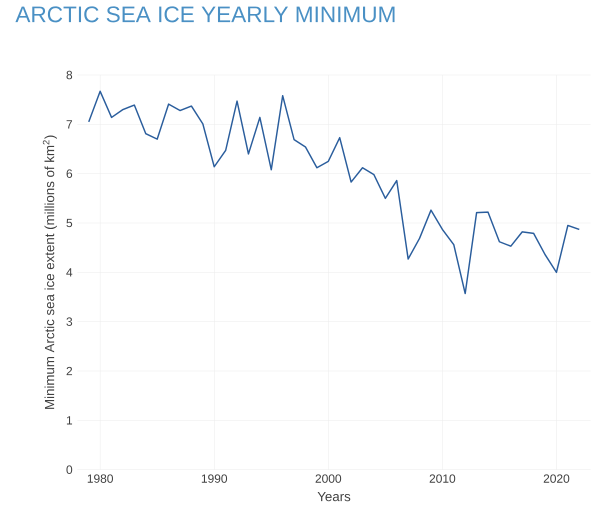 The width and height of the screenshot is (608, 519). What do you see at coordinates (205, 14) in the screenshot?
I see `chart-title: ARCTIC SEA ICE YEARLY MINIMUM` at bounding box center [205, 14].